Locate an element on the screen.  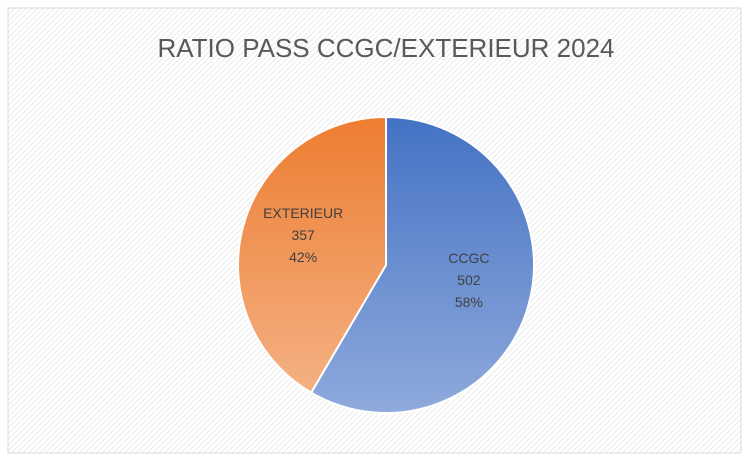
data-label: CCGC is located at coordinates (468, 258).